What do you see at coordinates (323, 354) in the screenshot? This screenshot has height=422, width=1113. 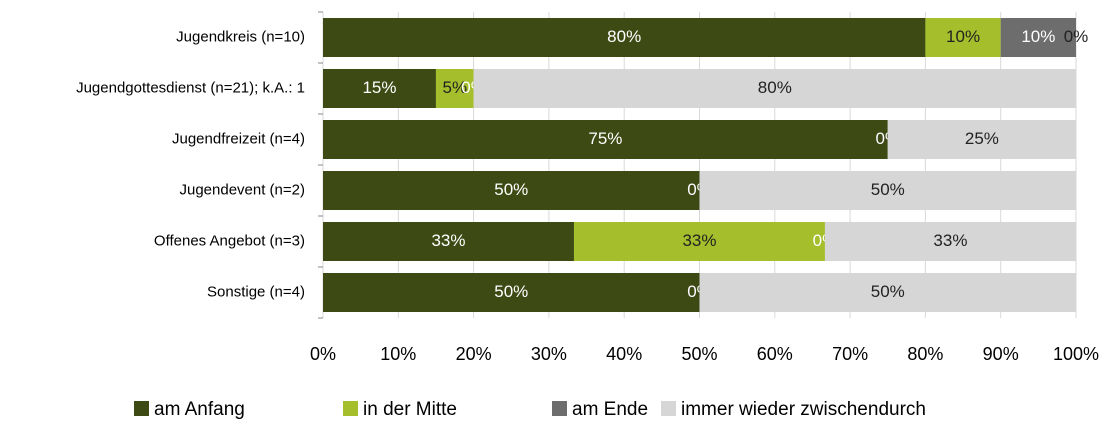 I see `x-tick-label: 0%` at bounding box center [323, 354].